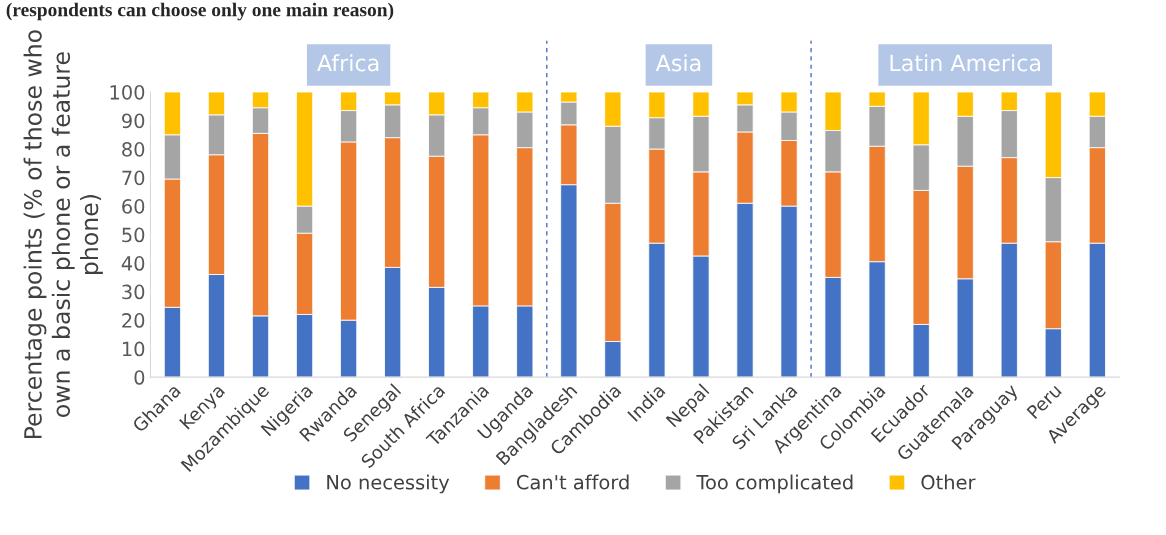 The height and width of the screenshot is (535, 1166). Describe the element at coordinates (678, 63) in the screenshot. I see `text: Asia` at that location.